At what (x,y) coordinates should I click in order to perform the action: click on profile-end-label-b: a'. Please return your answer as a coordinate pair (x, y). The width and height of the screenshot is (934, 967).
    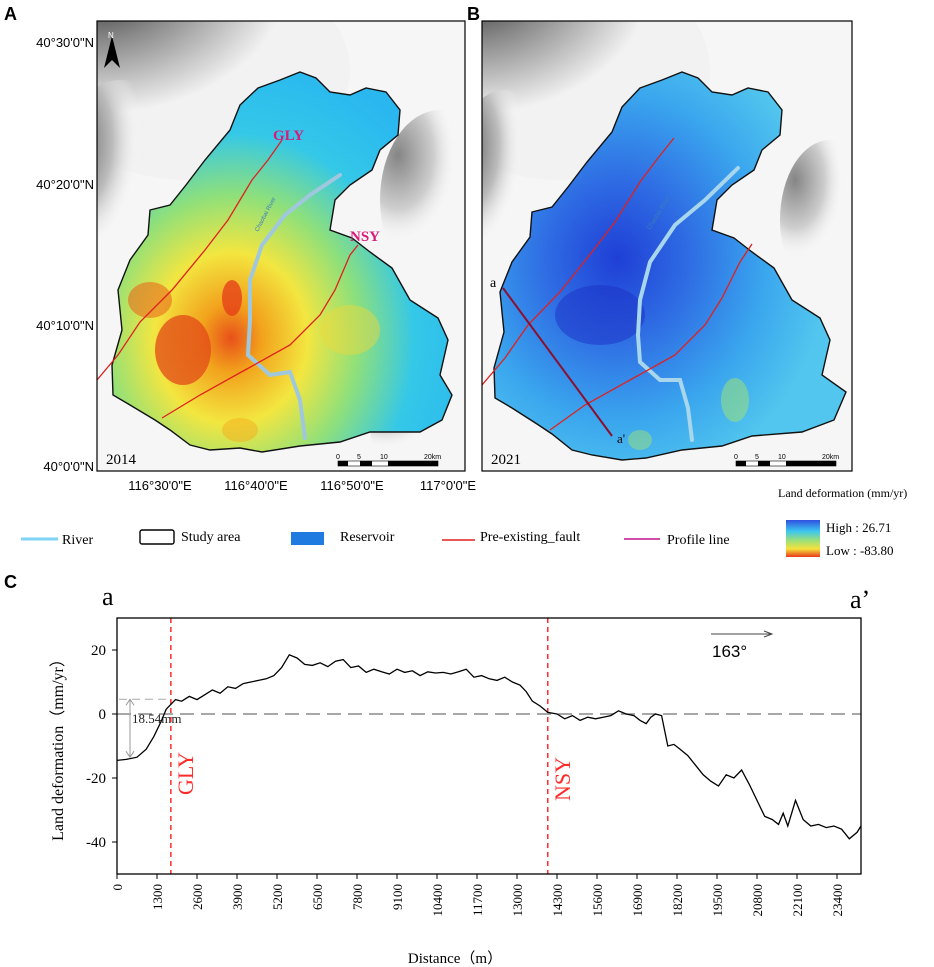
    Looking at the image, I should click on (621, 438).